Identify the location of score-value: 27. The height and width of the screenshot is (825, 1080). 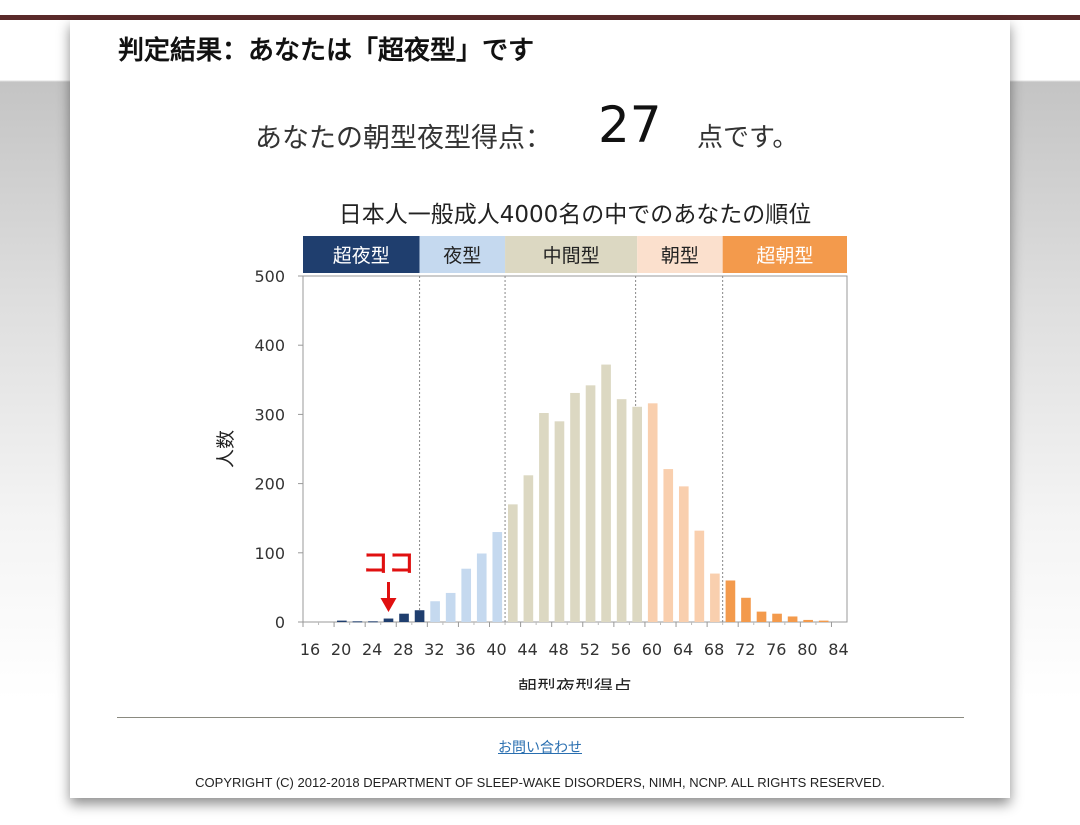
(630, 125).